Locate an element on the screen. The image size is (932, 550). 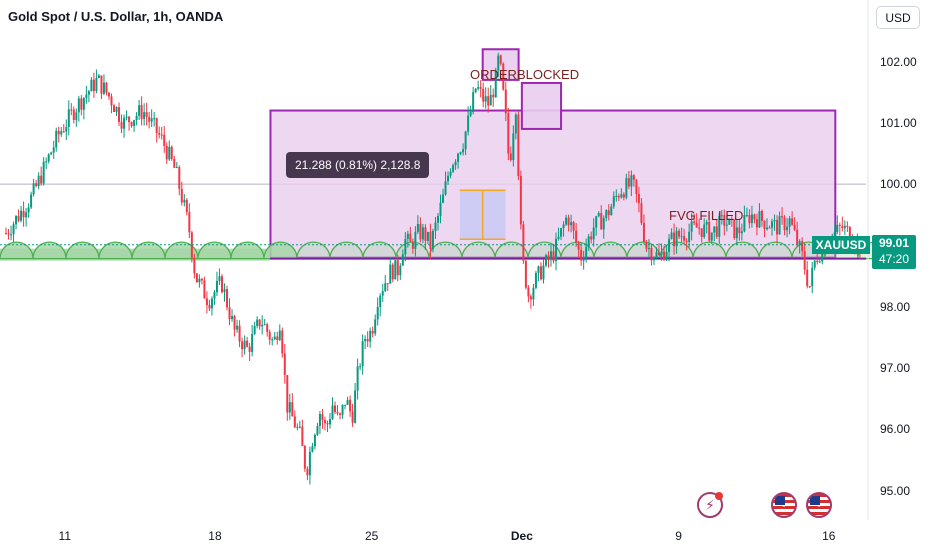
currency-button: USD is located at coordinates (898, 17).